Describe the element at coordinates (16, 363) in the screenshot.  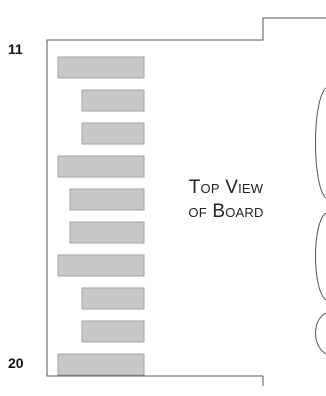
I see `pin-label-end: 20` at that location.